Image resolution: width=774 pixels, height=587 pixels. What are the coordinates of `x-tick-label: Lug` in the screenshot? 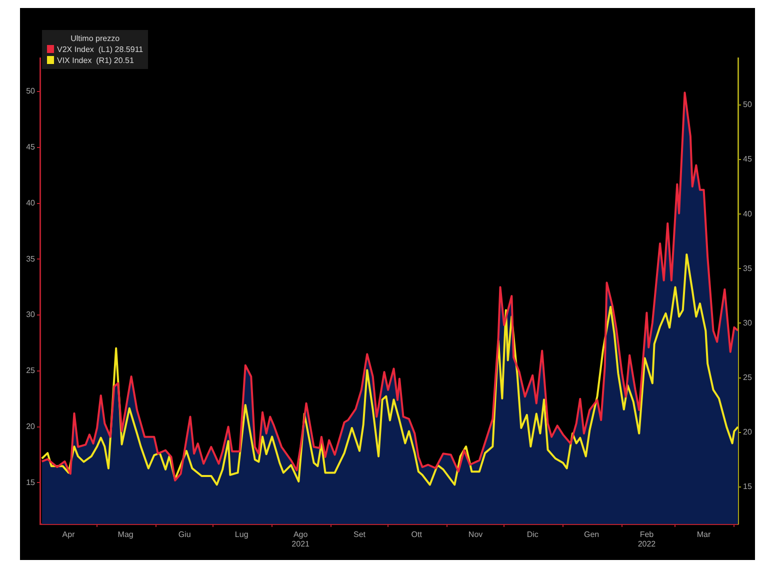 It's located at (241, 535).